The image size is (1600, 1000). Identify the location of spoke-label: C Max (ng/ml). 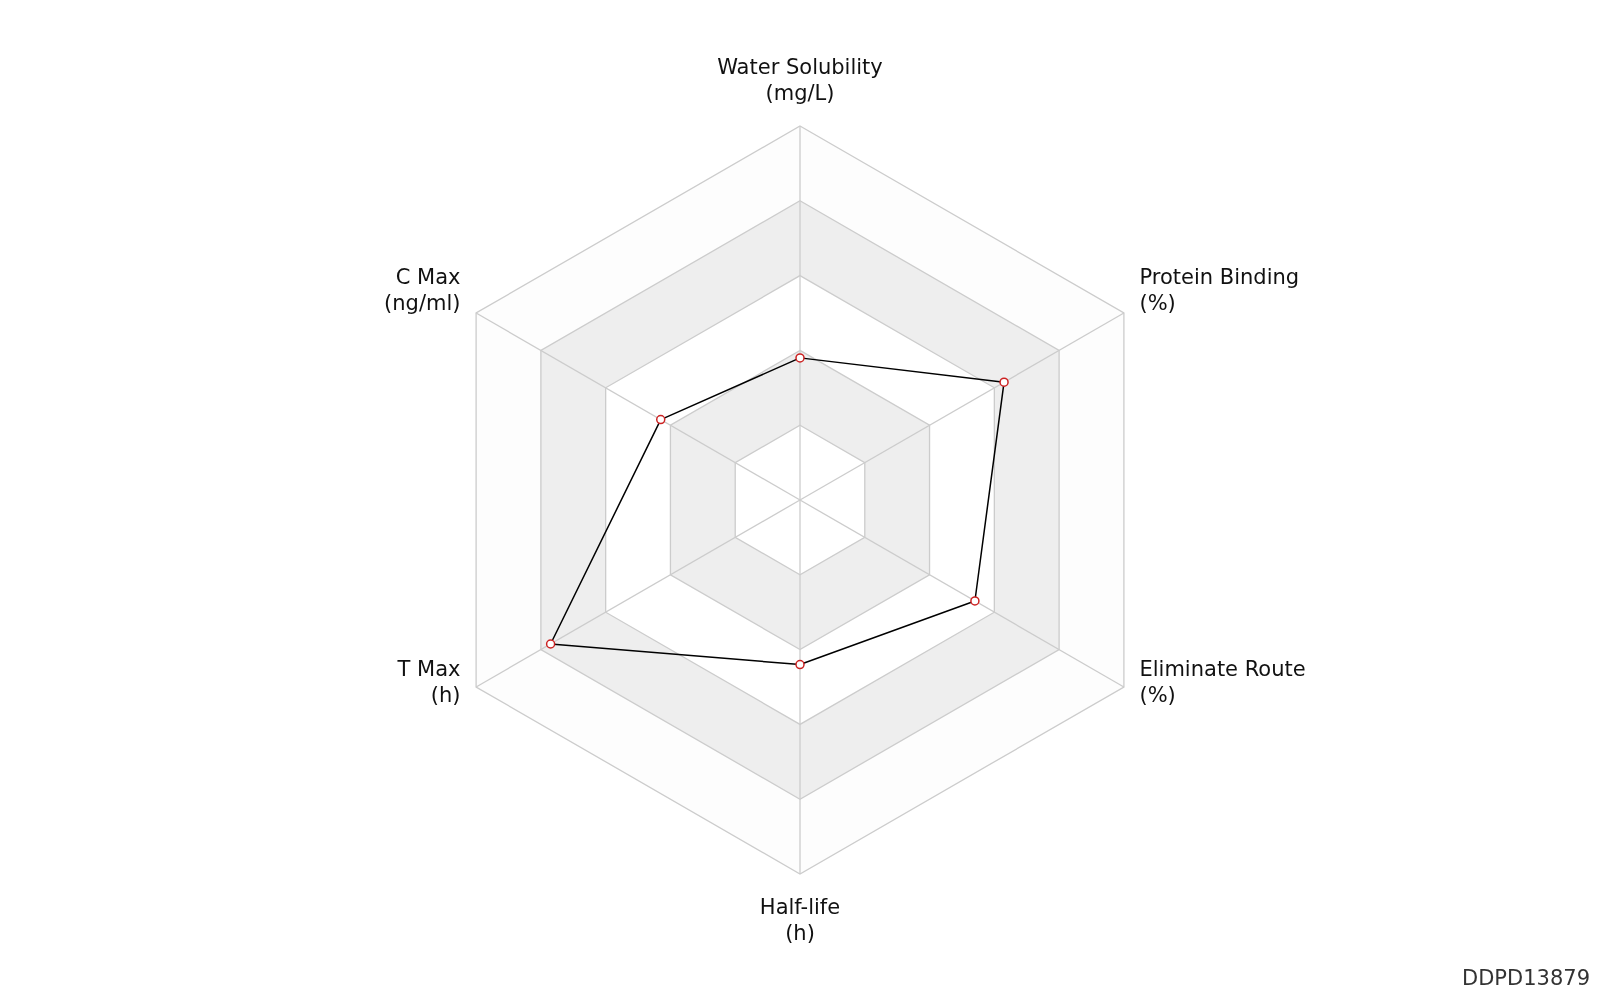
(422, 290).